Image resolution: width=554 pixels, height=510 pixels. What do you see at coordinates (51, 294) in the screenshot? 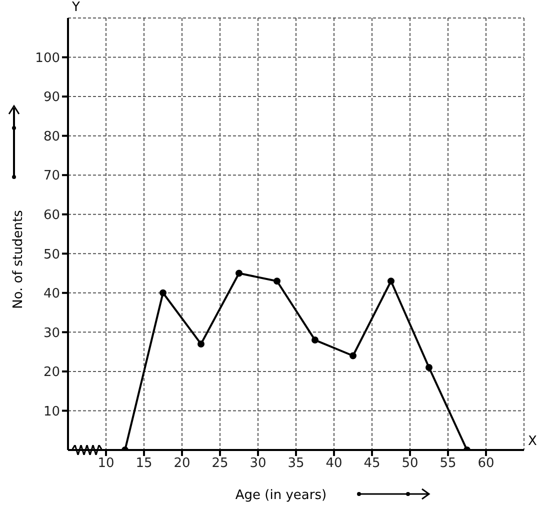
I see `y-tick-label: 40` at bounding box center [51, 294].